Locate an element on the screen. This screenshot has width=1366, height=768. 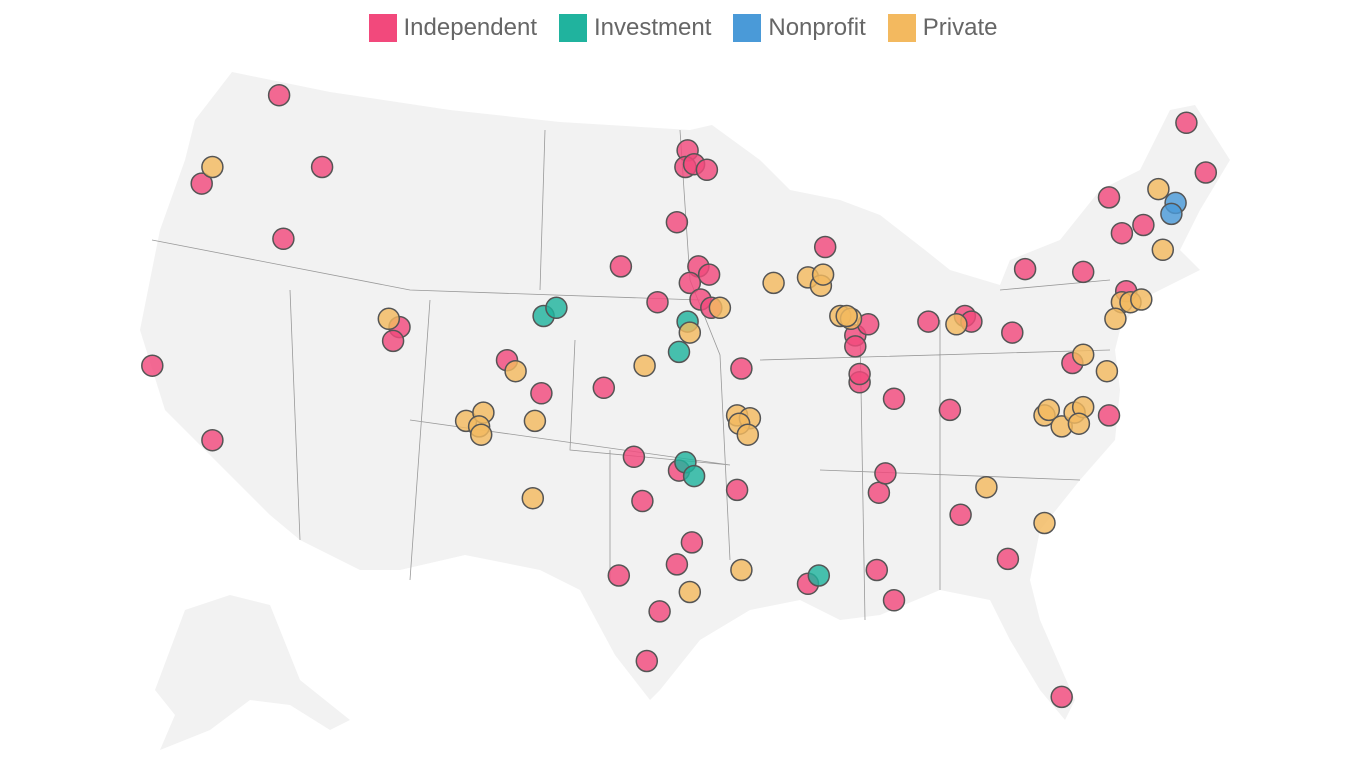
legend-swatch-private is located at coordinates (901, 28).